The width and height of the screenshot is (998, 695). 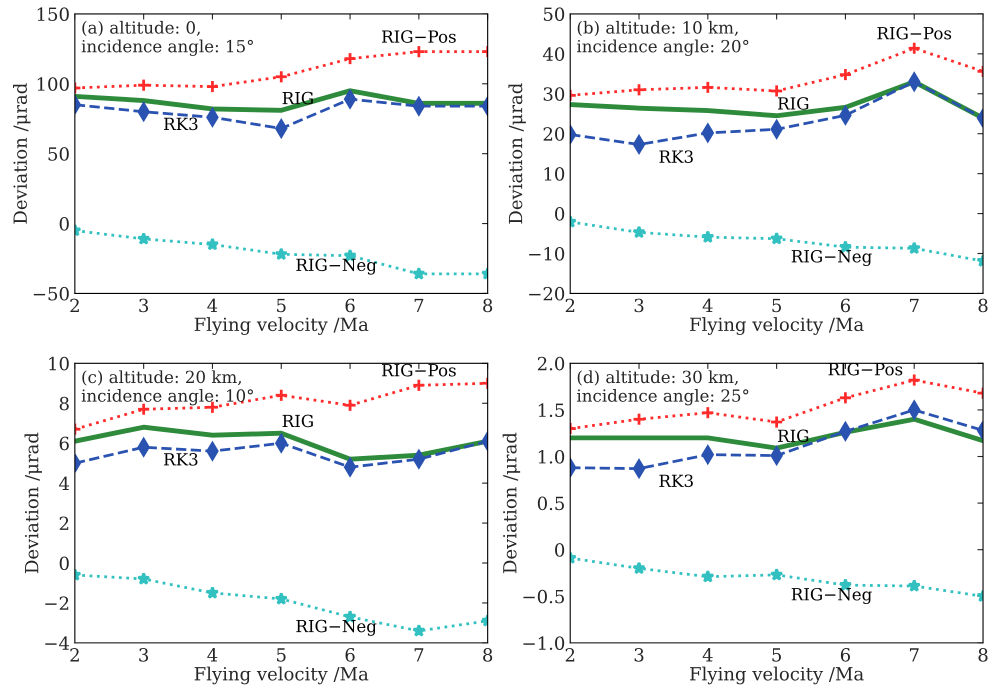 I want to click on y-tick-label: 0.5, so click(x=551, y=503).